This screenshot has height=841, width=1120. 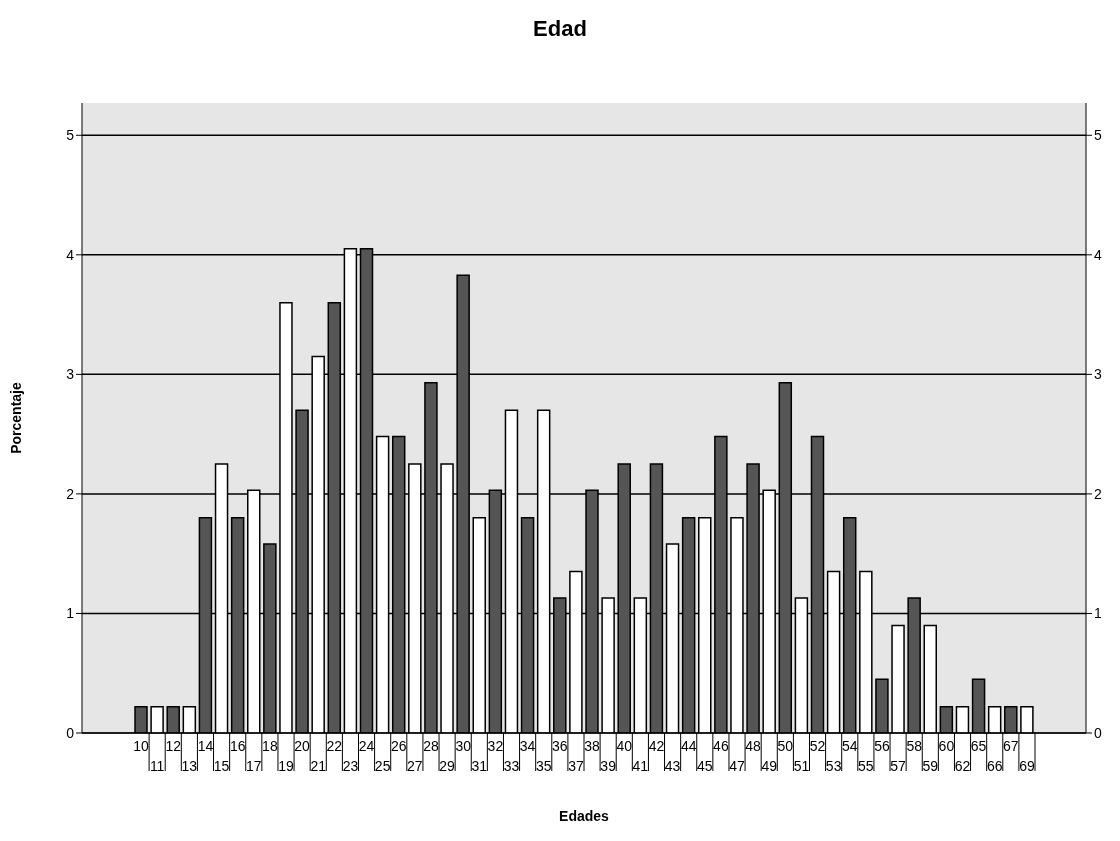 What do you see at coordinates (141, 746) in the screenshot?
I see `x-tick-label: 10` at bounding box center [141, 746].